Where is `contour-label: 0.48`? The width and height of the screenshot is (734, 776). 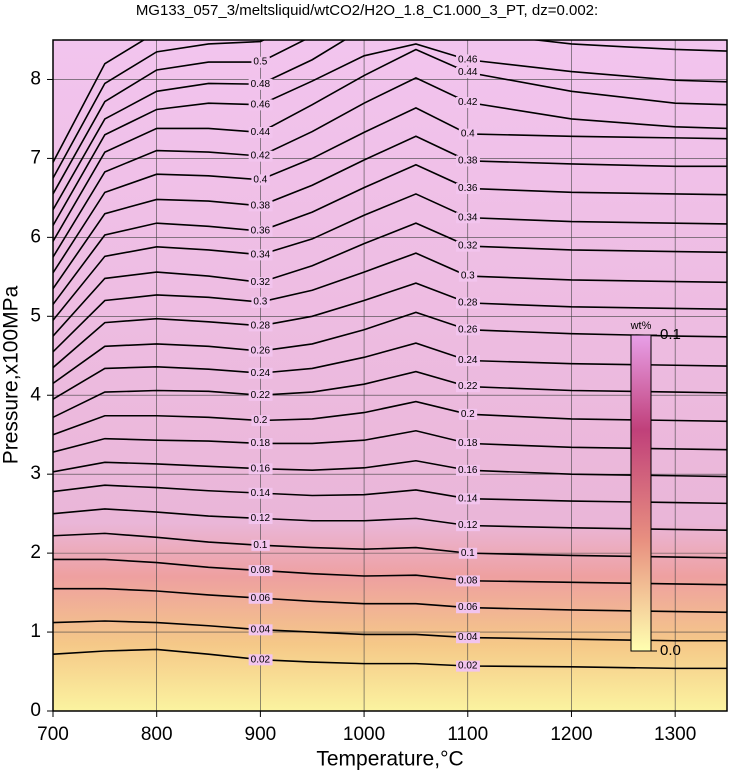 contour-label: 0.48 is located at coordinates (261, 84).